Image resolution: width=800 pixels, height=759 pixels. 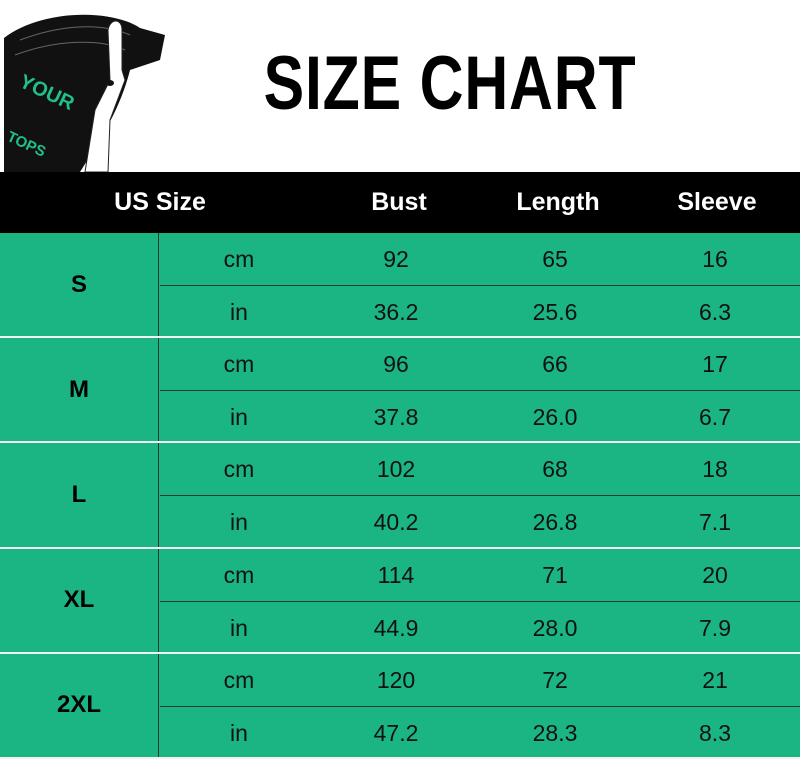 What do you see at coordinates (396, 522) in the screenshot?
I see `cell-bust: 40.2` at bounding box center [396, 522].